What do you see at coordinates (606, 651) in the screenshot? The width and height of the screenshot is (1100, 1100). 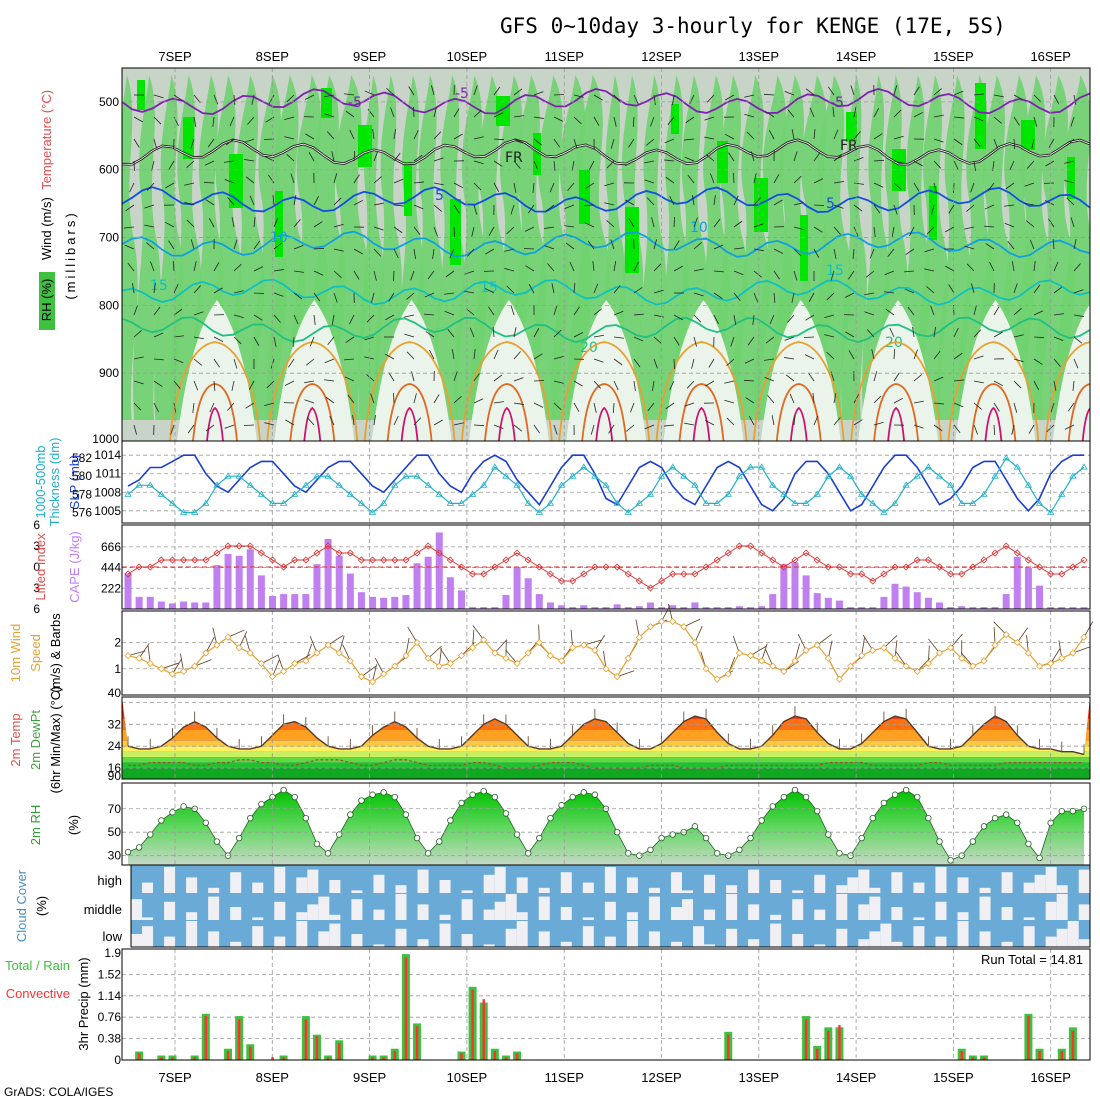 I see `wind10m-series` at bounding box center [606, 651].